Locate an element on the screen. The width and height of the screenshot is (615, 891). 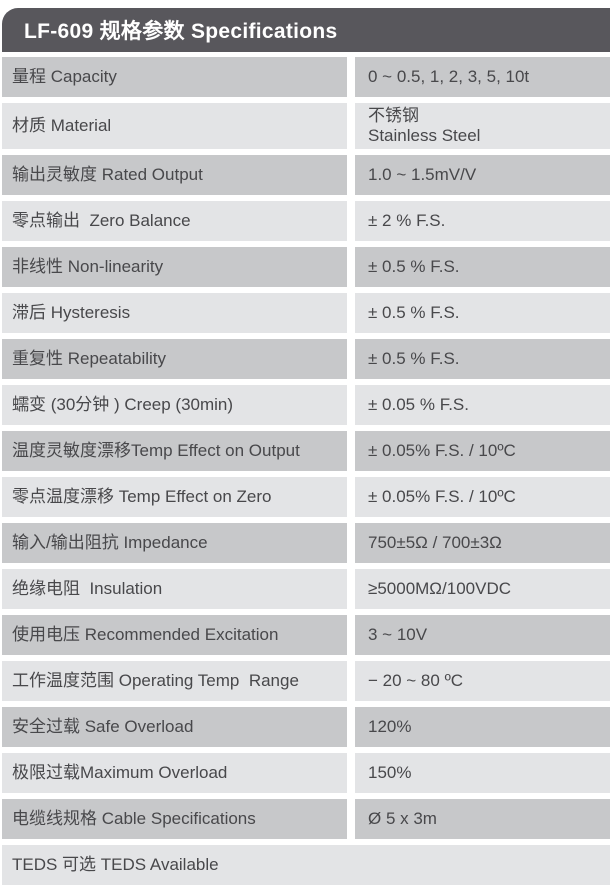
row-label: 输入/输出阻抗 Impedance is located at coordinates (174, 543).